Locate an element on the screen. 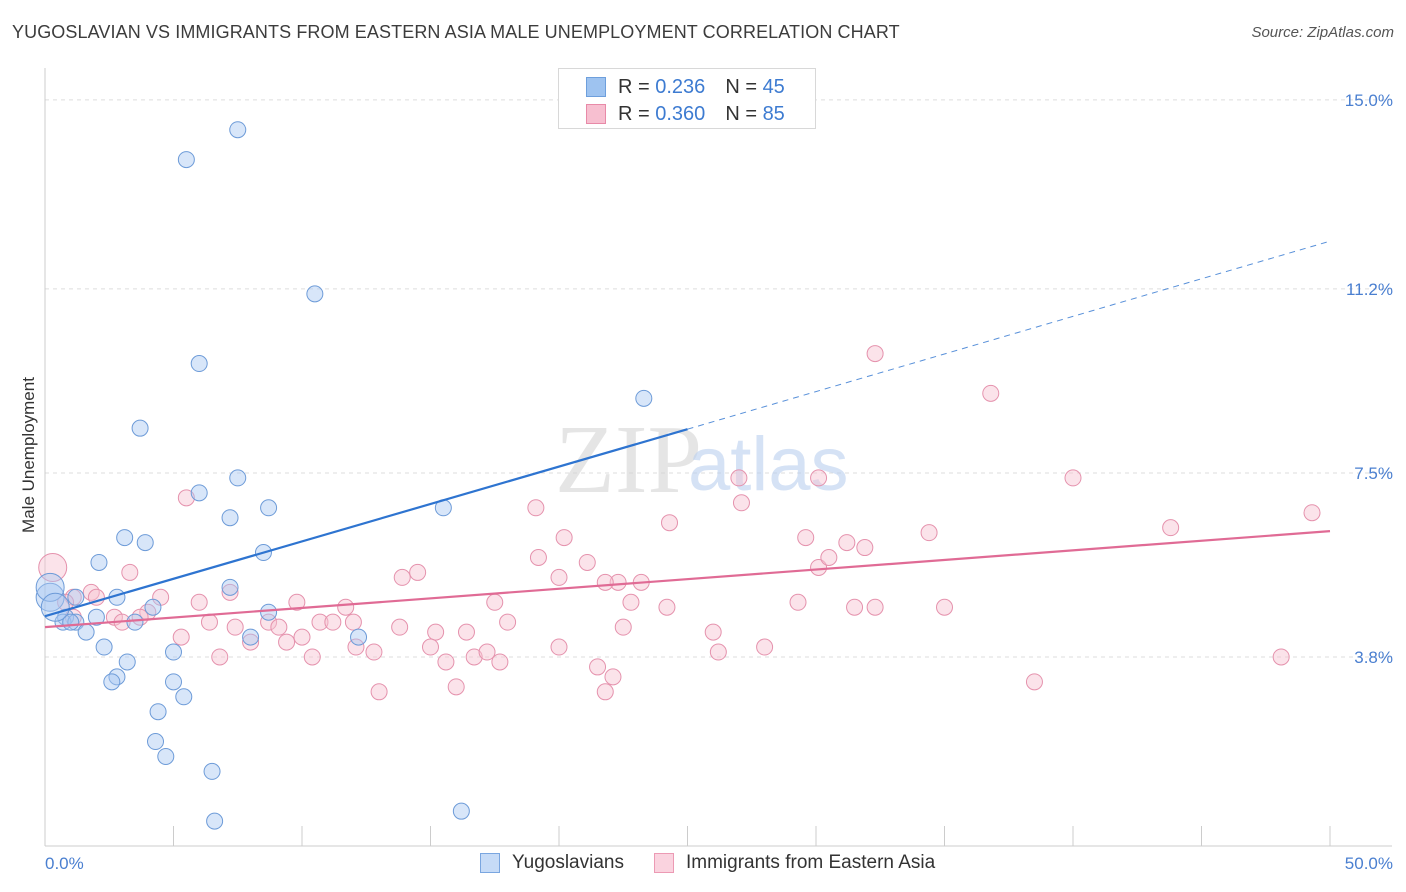 The width and height of the screenshot is (1406, 892). trend-line-immigrants is located at coordinates (687, 579).